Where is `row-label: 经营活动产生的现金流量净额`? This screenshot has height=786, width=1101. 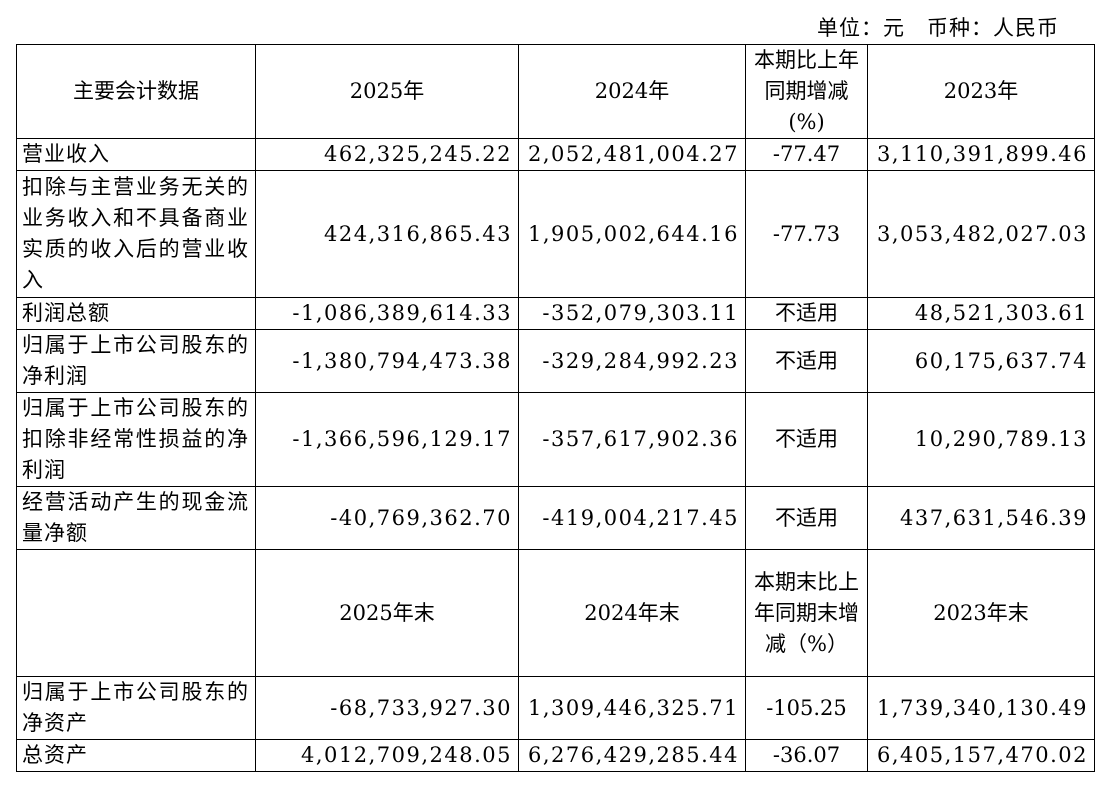
row-label: 经营活动产生的现金流量净额 is located at coordinates (136, 518).